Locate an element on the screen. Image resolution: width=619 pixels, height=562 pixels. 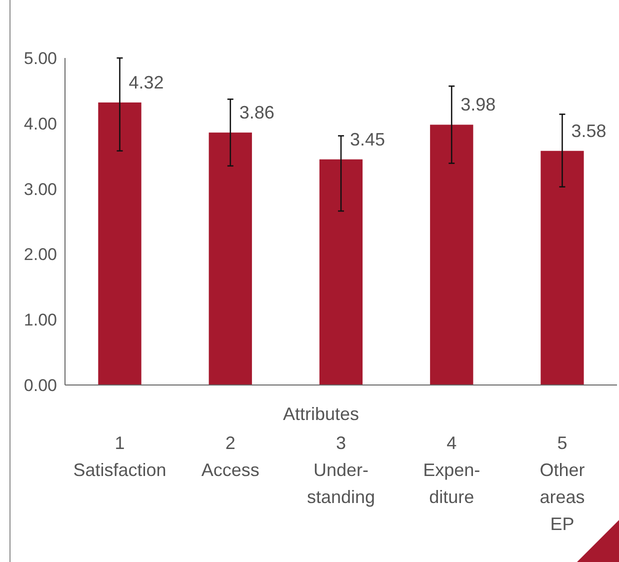
x-tick-label: 5 Other areas EP is located at coordinates (562, 483).